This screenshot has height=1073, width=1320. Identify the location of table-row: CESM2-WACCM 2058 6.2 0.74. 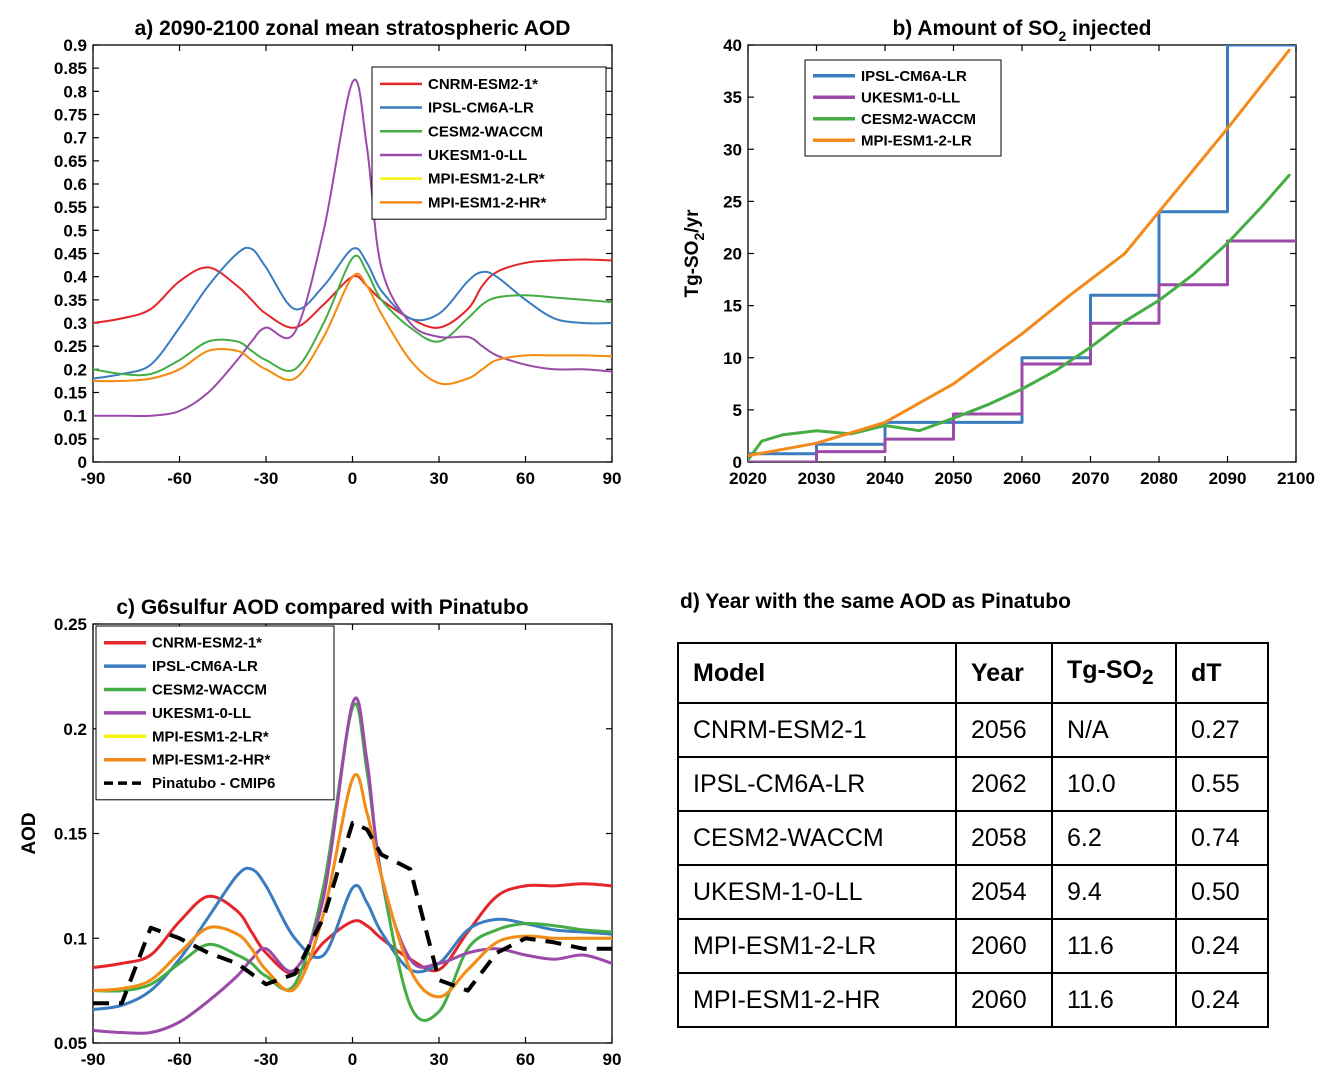
(973, 838).